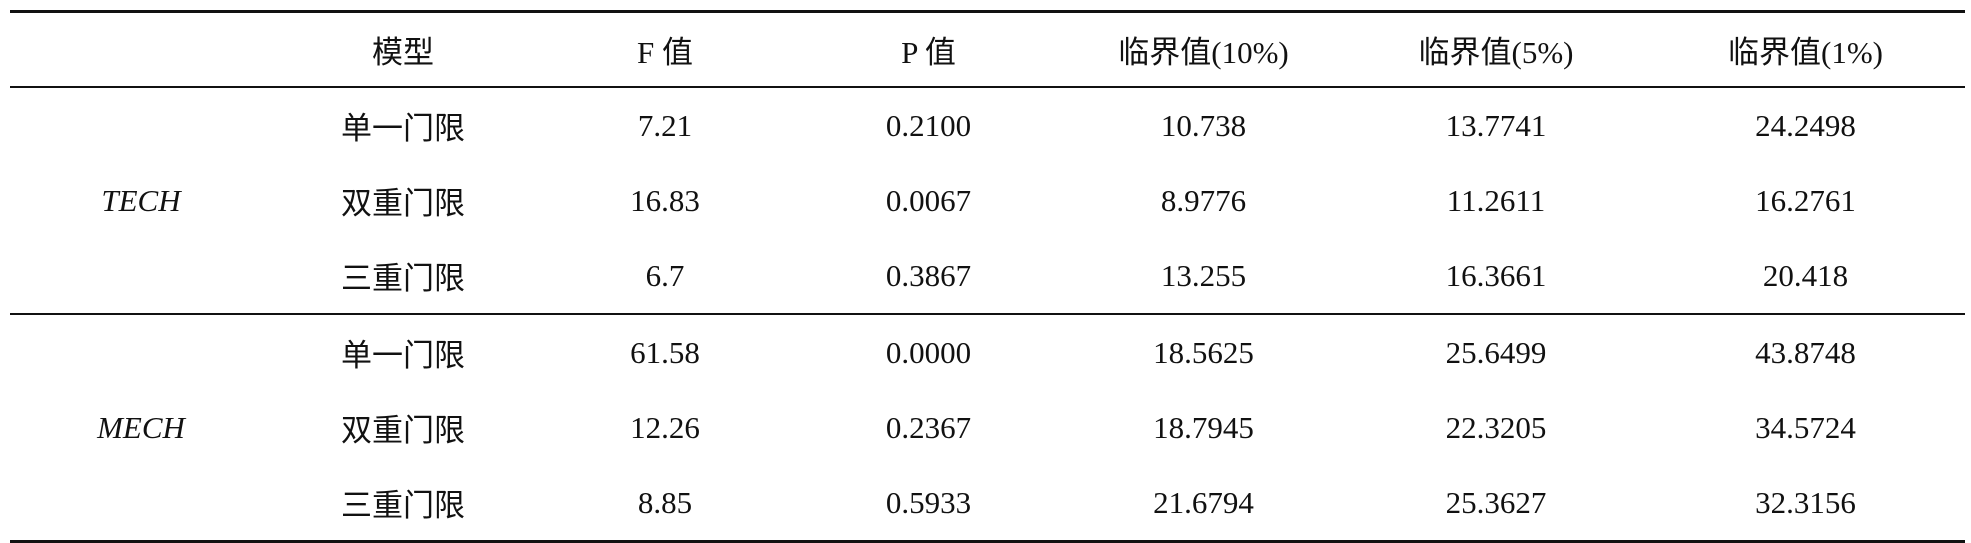  I want to click on value-cell: 18.5625, so click(1203, 352).